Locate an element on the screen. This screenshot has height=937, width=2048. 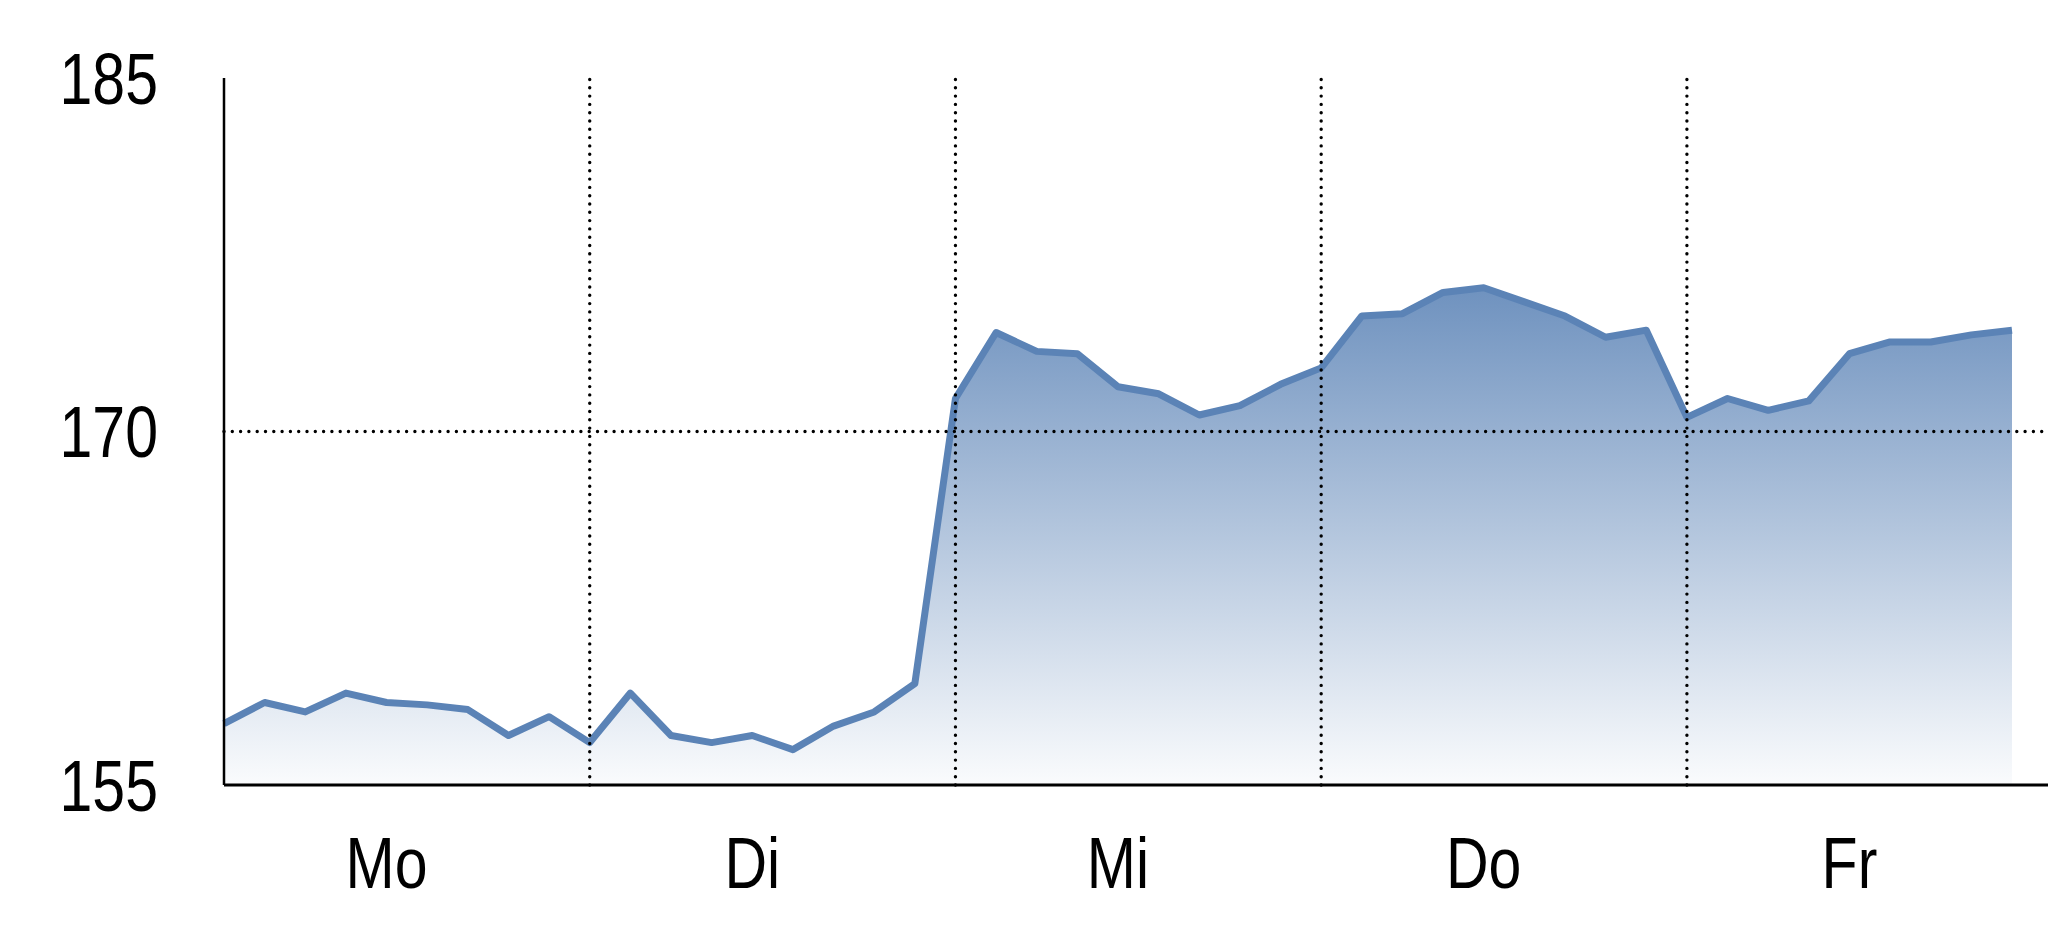
x-tick-label: Do is located at coordinates (1483, 863).